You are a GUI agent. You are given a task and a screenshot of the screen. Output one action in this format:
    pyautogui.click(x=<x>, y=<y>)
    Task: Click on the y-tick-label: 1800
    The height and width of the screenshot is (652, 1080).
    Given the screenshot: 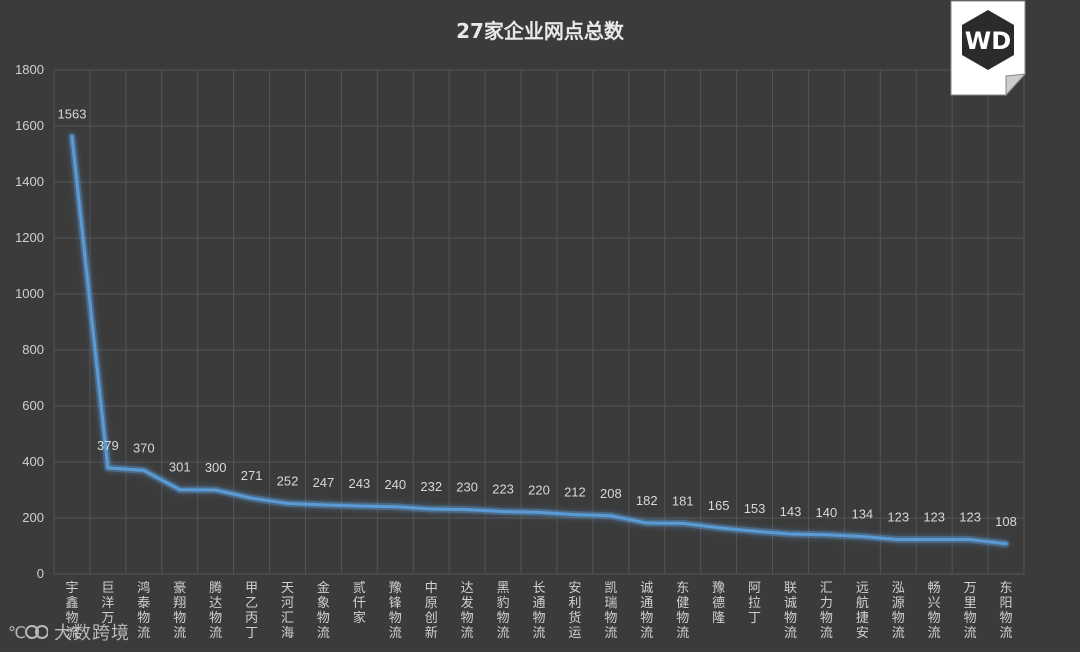 What is the action you would take?
    pyautogui.click(x=29, y=69)
    